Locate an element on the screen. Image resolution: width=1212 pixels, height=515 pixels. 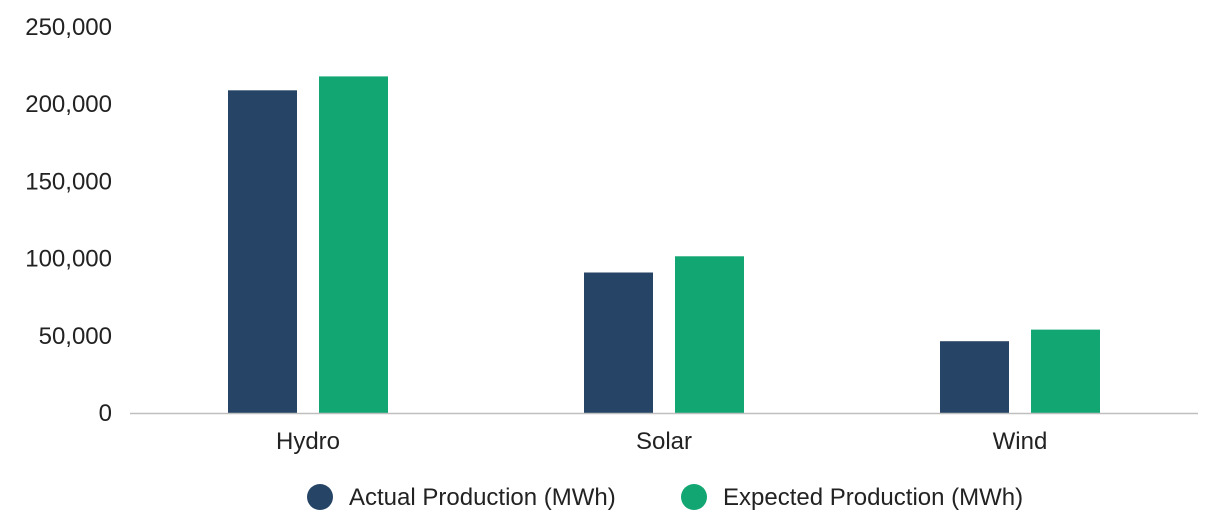
y-tick-label-50-000: 50,000 is located at coordinates (75, 336).